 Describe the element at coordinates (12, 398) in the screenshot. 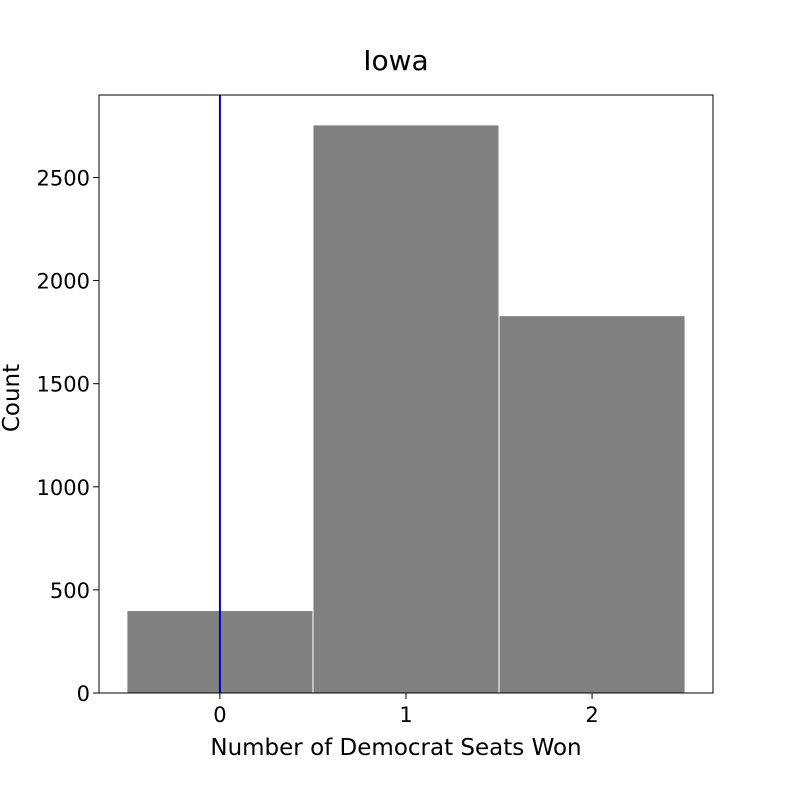

I see `y-axis-label: Count` at that location.